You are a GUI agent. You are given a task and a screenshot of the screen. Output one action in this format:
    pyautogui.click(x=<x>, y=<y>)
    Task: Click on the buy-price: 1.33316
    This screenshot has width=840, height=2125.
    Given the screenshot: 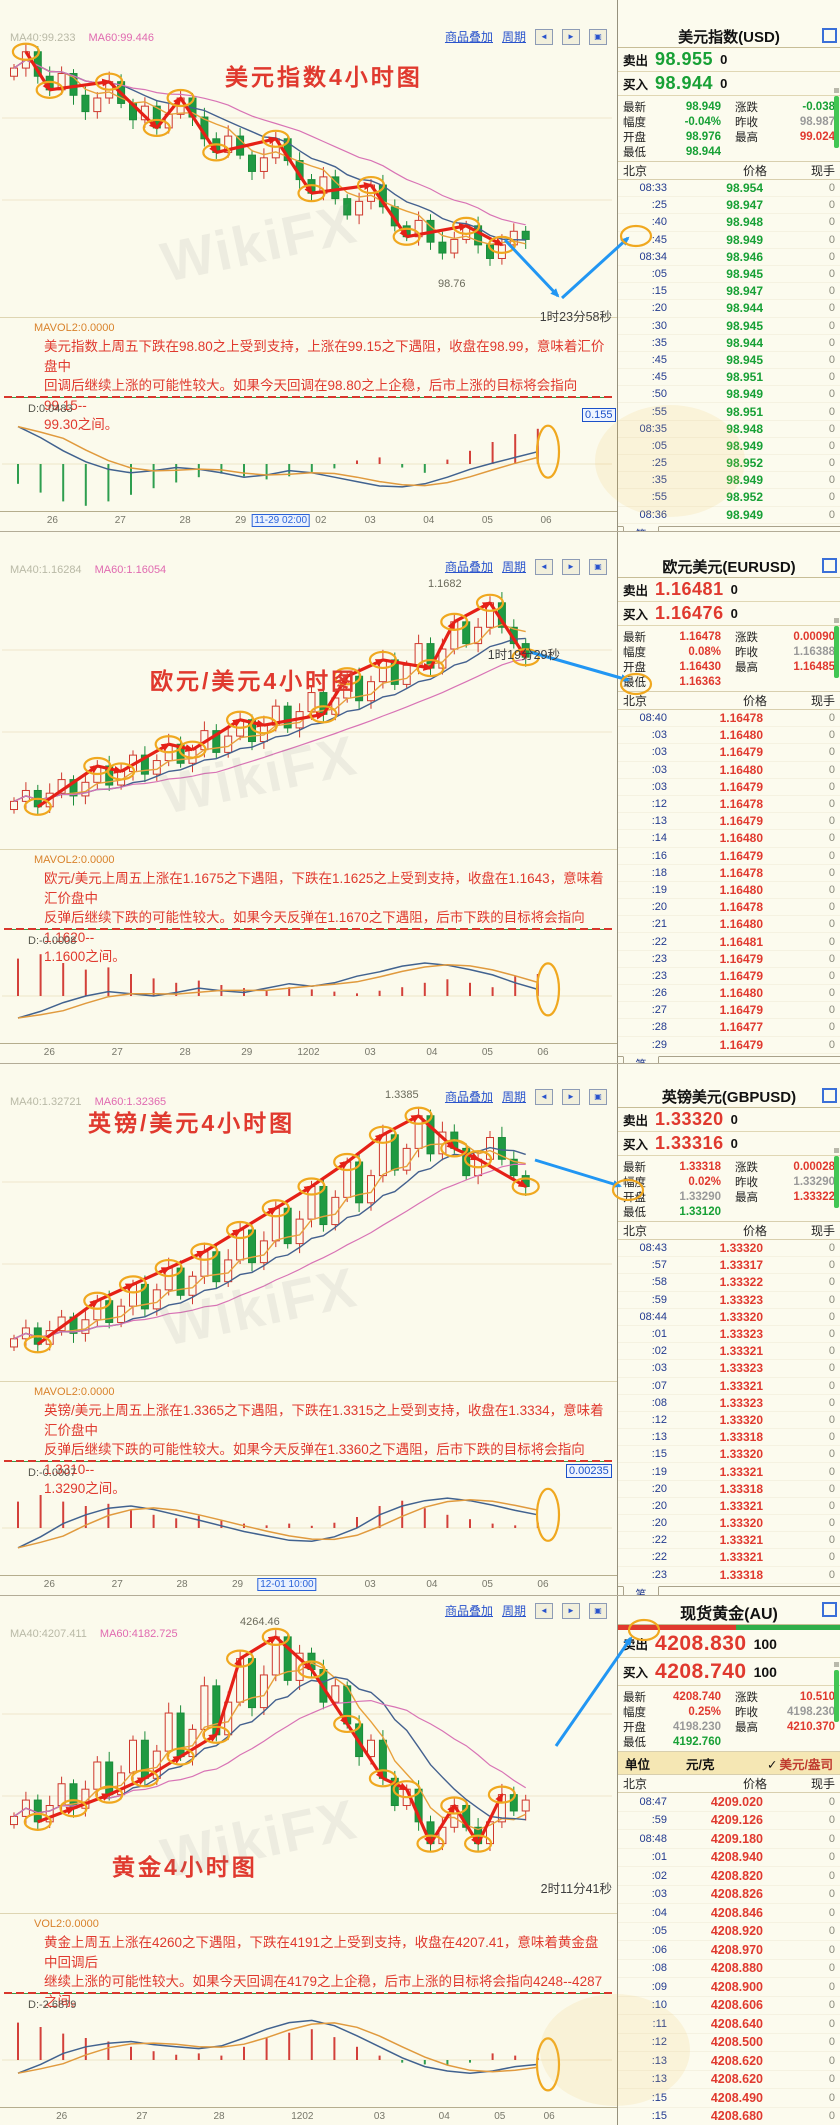 What is the action you would take?
    pyautogui.click(x=689, y=1143)
    